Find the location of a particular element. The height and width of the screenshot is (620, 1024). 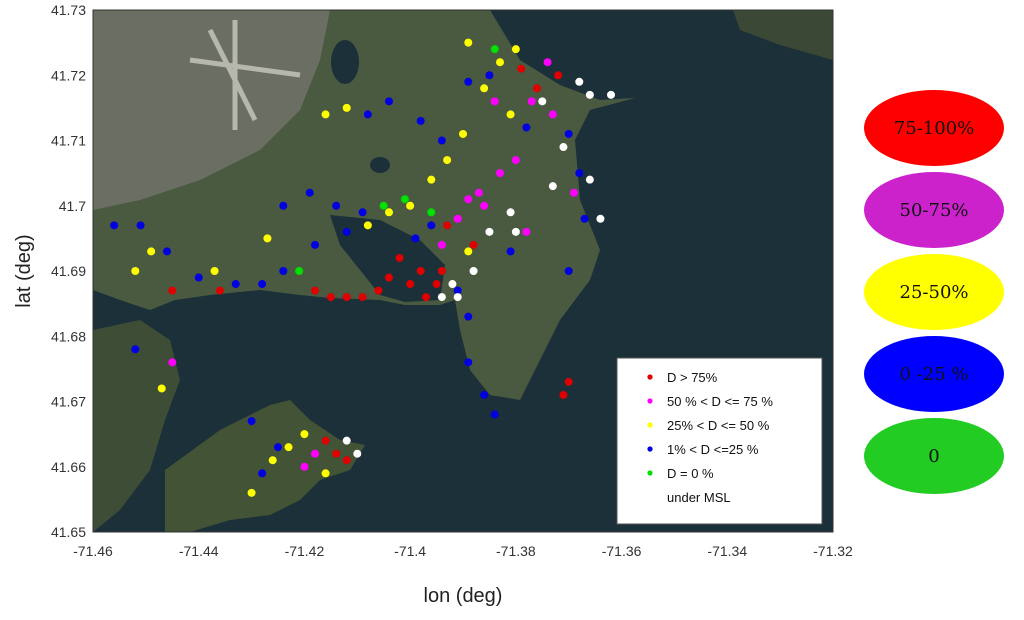

pond-small is located at coordinates (380, 165).